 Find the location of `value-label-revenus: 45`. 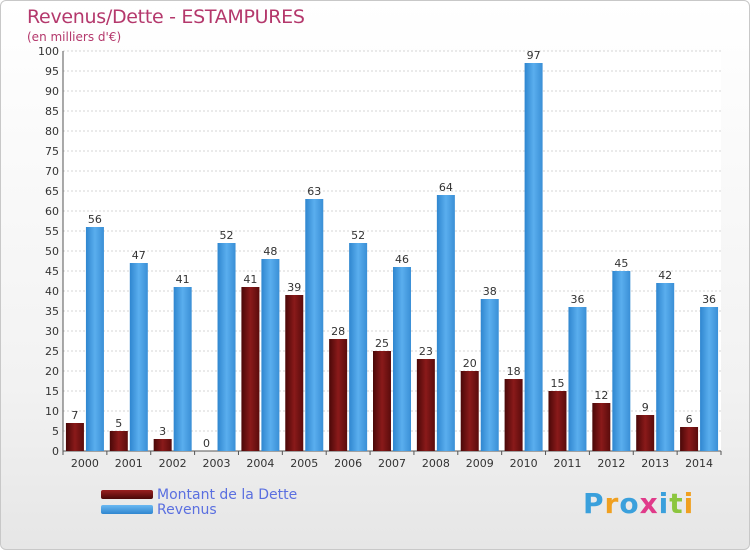

value-label-revenus: 45 is located at coordinates (621, 263).